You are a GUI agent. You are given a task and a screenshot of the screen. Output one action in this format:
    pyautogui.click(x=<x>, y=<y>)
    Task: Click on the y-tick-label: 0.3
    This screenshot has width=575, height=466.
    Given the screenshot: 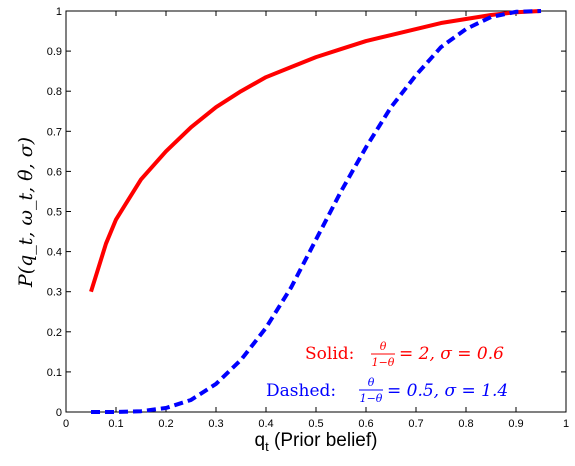 What is the action you would take?
    pyautogui.click(x=54, y=293)
    